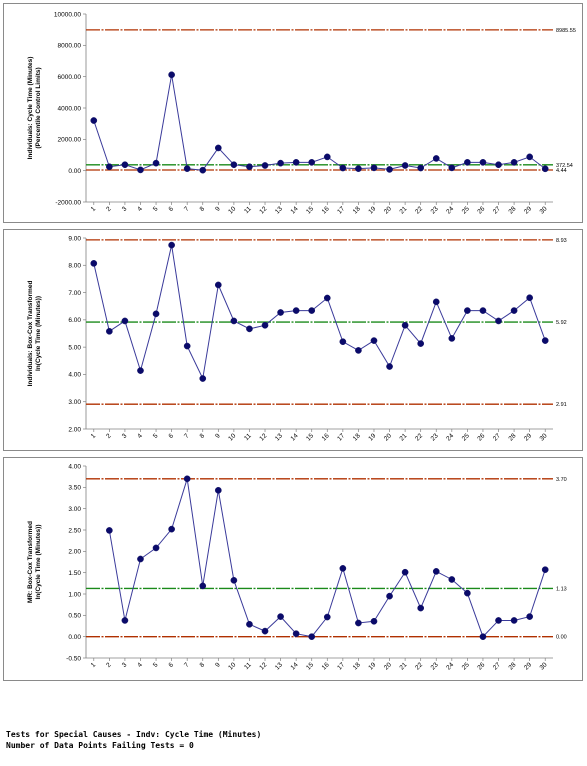 This screenshot has height=766, width=587. Describe the element at coordinates (561, 171) in the screenshot. I see `control-line-label-lcl: 4.44` at that location.